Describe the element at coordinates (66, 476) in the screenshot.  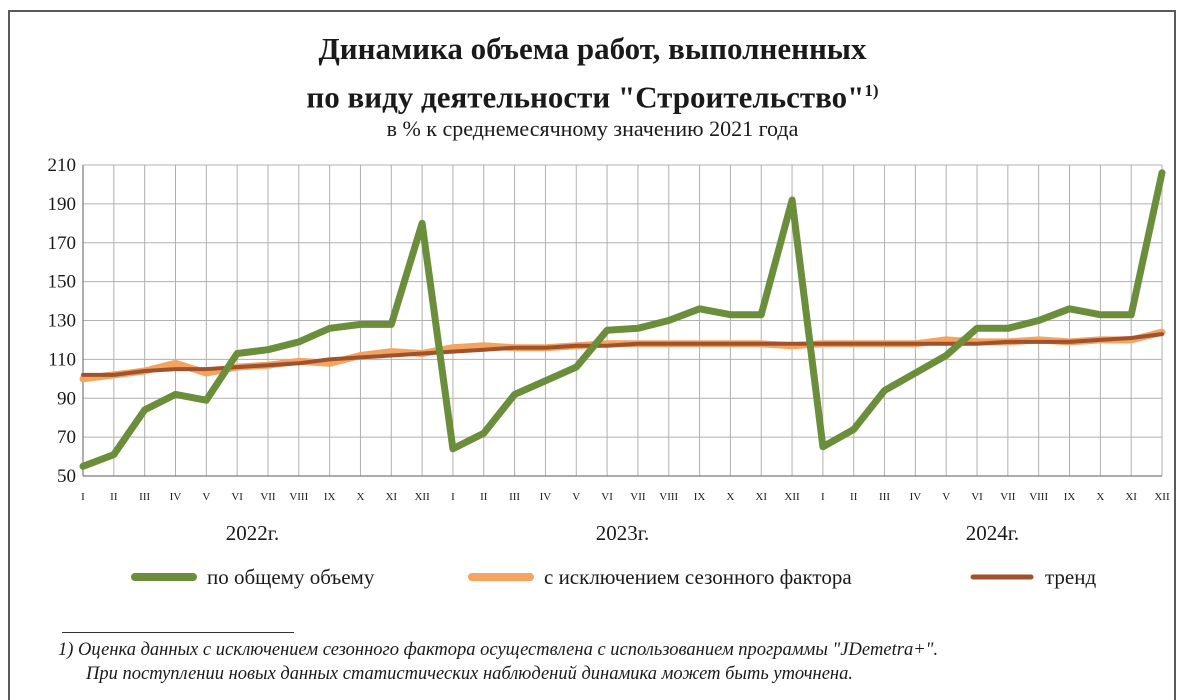
I see `y-tick-label: 50` at that location.